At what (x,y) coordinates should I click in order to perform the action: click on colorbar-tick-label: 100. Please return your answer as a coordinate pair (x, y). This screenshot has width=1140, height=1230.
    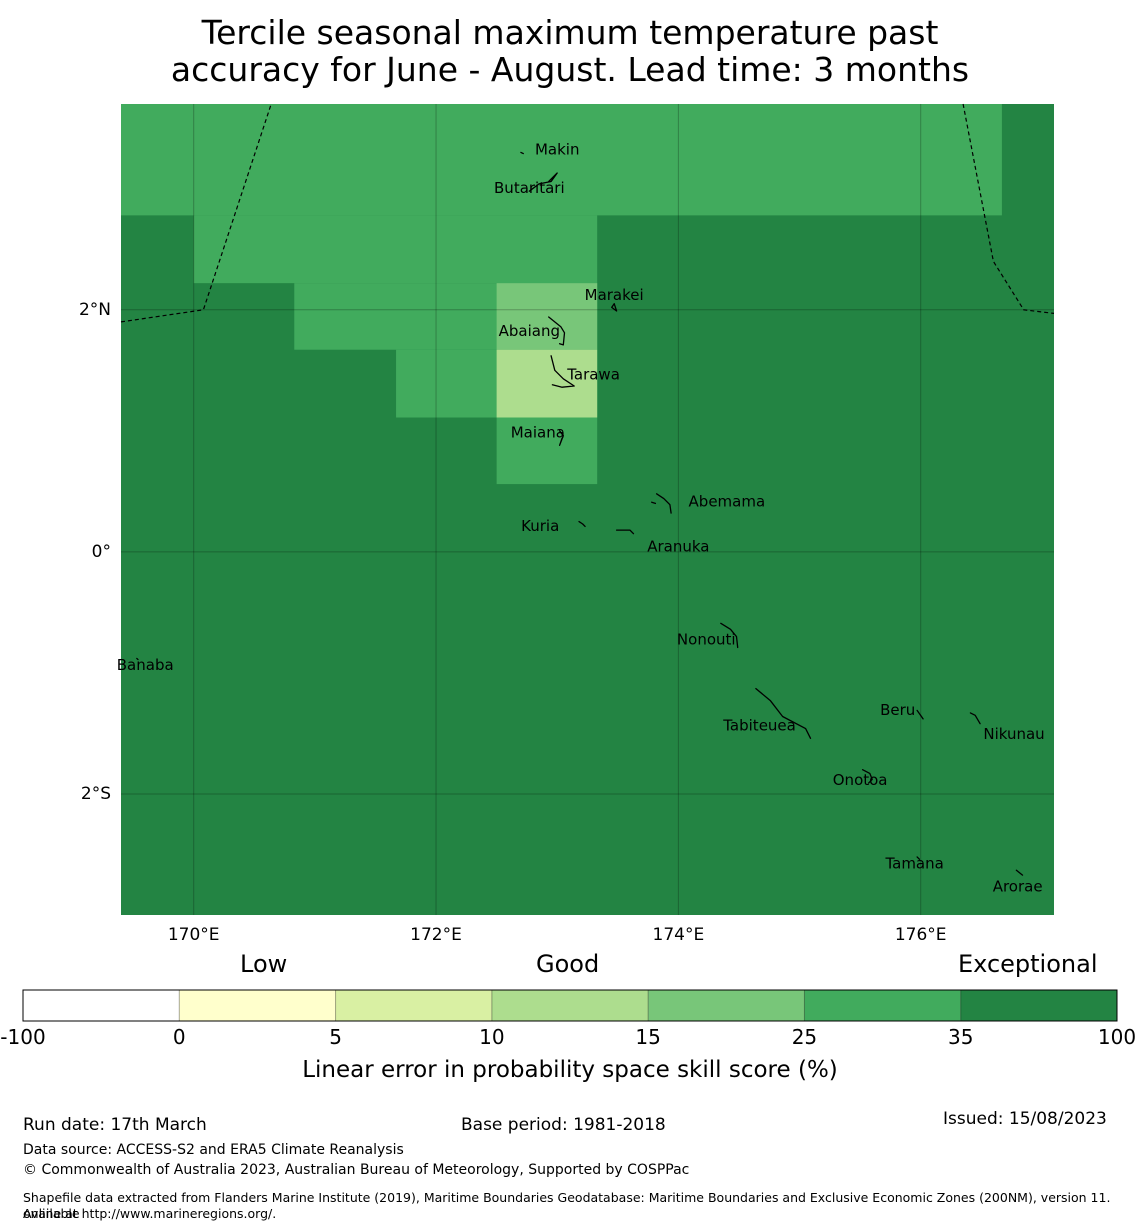
    Looking at the image, I should click on (1117, 1037).